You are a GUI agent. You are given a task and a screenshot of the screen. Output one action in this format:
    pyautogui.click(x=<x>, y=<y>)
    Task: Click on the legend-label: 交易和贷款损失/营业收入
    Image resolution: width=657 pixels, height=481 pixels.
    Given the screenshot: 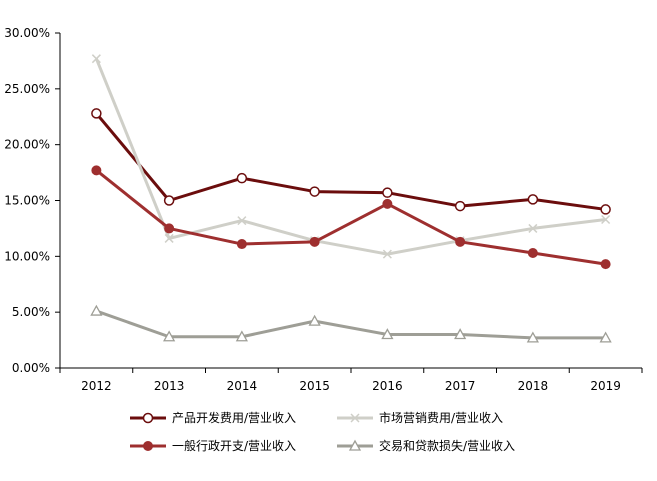 What is the action you would take?
    pyautogui.click(x=447, y=445)
    